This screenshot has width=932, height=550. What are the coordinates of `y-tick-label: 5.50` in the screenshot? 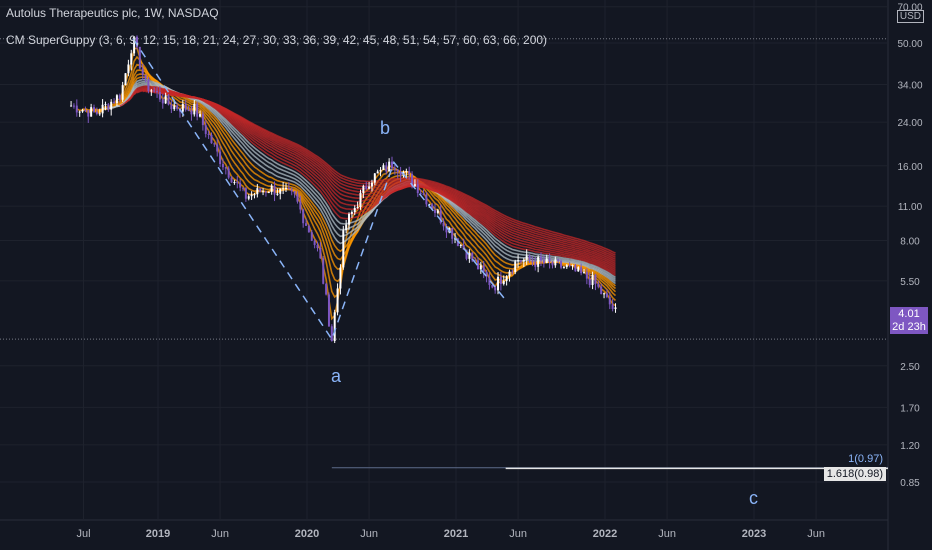 It's located at (910, 282).